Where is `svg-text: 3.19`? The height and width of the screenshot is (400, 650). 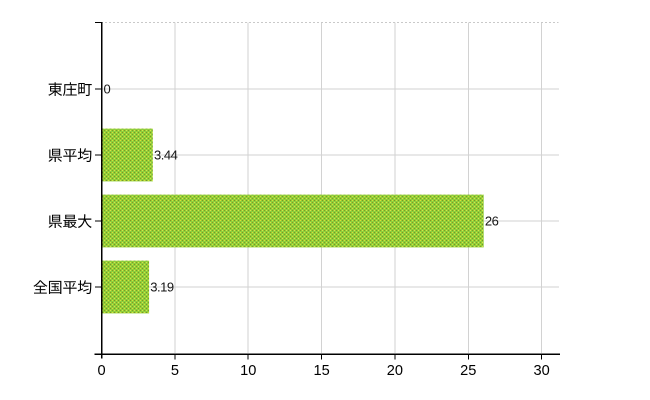 svg-text: 3.19 is located at coordinates (162, 287).